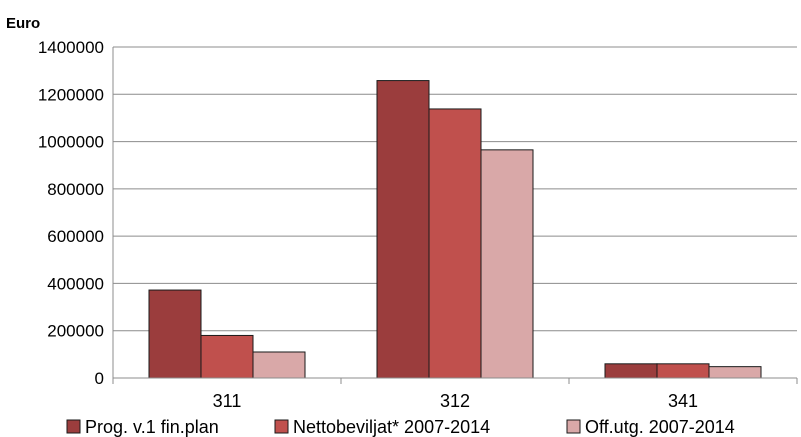 The image size is (801, 437). What do you see at coordinates (71, 142) in the screenshot?
I see `y-tick-label: 1000000` at bounding box center [71, 142].